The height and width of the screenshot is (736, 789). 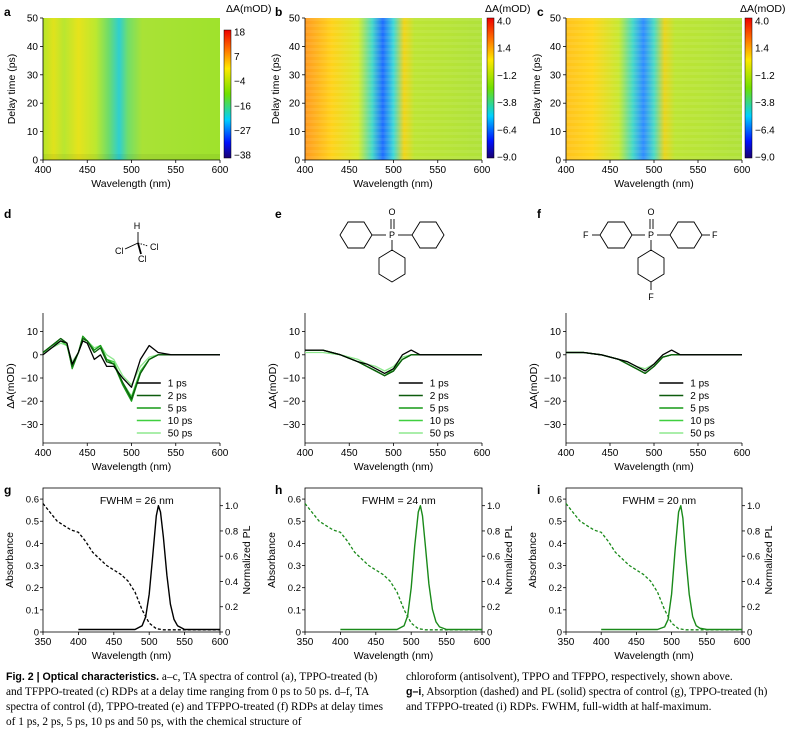 I want to click on atom-label: F, so click(x=586, y=235).